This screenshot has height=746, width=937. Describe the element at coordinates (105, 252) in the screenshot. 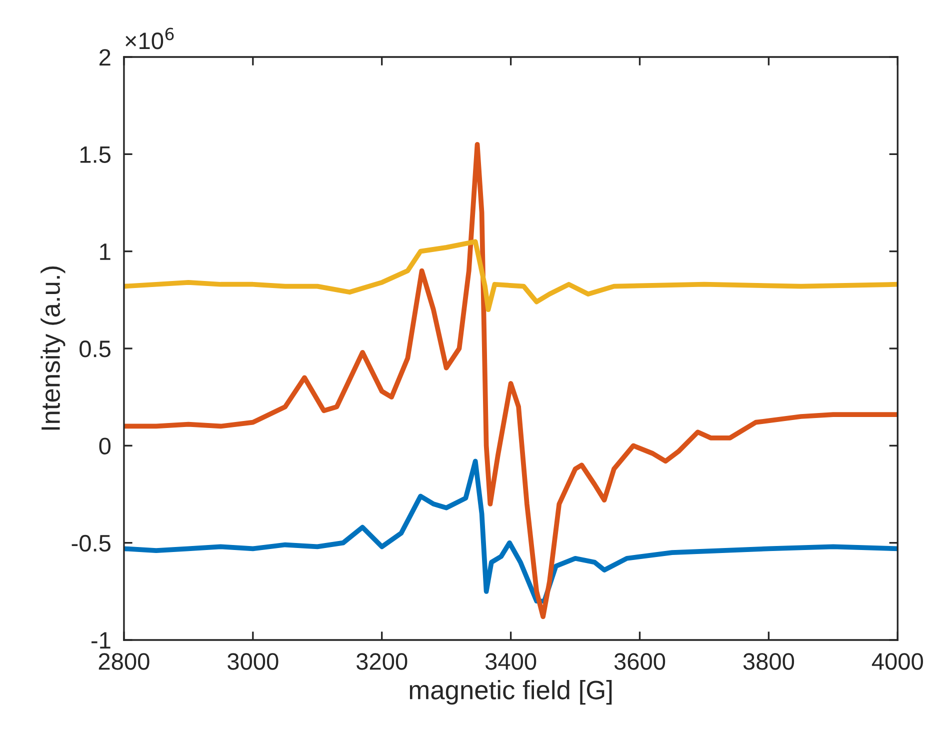

I see `y-tick-label: 1` at that location.